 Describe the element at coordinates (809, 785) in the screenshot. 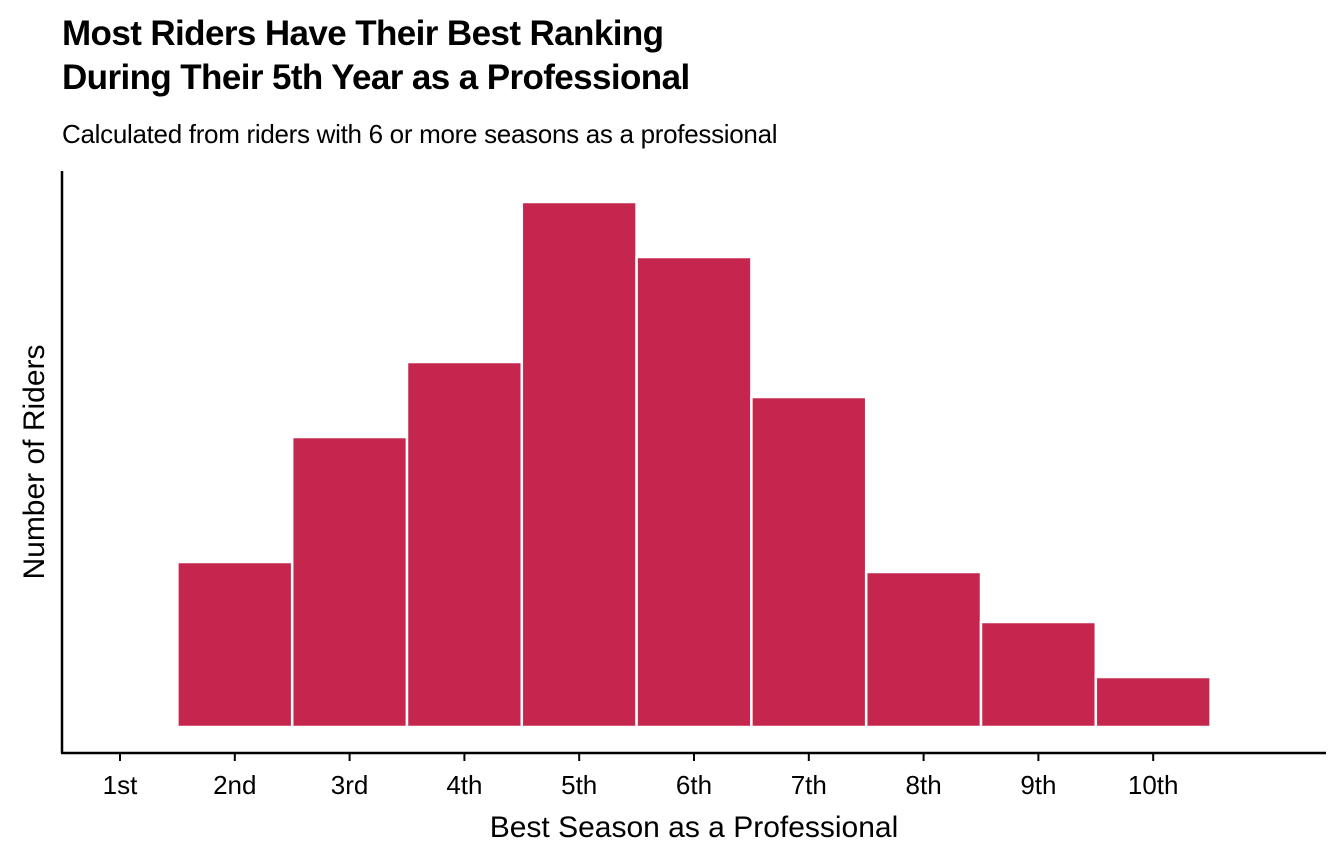

I see `x-tick-label-7th: 7th` at that location.